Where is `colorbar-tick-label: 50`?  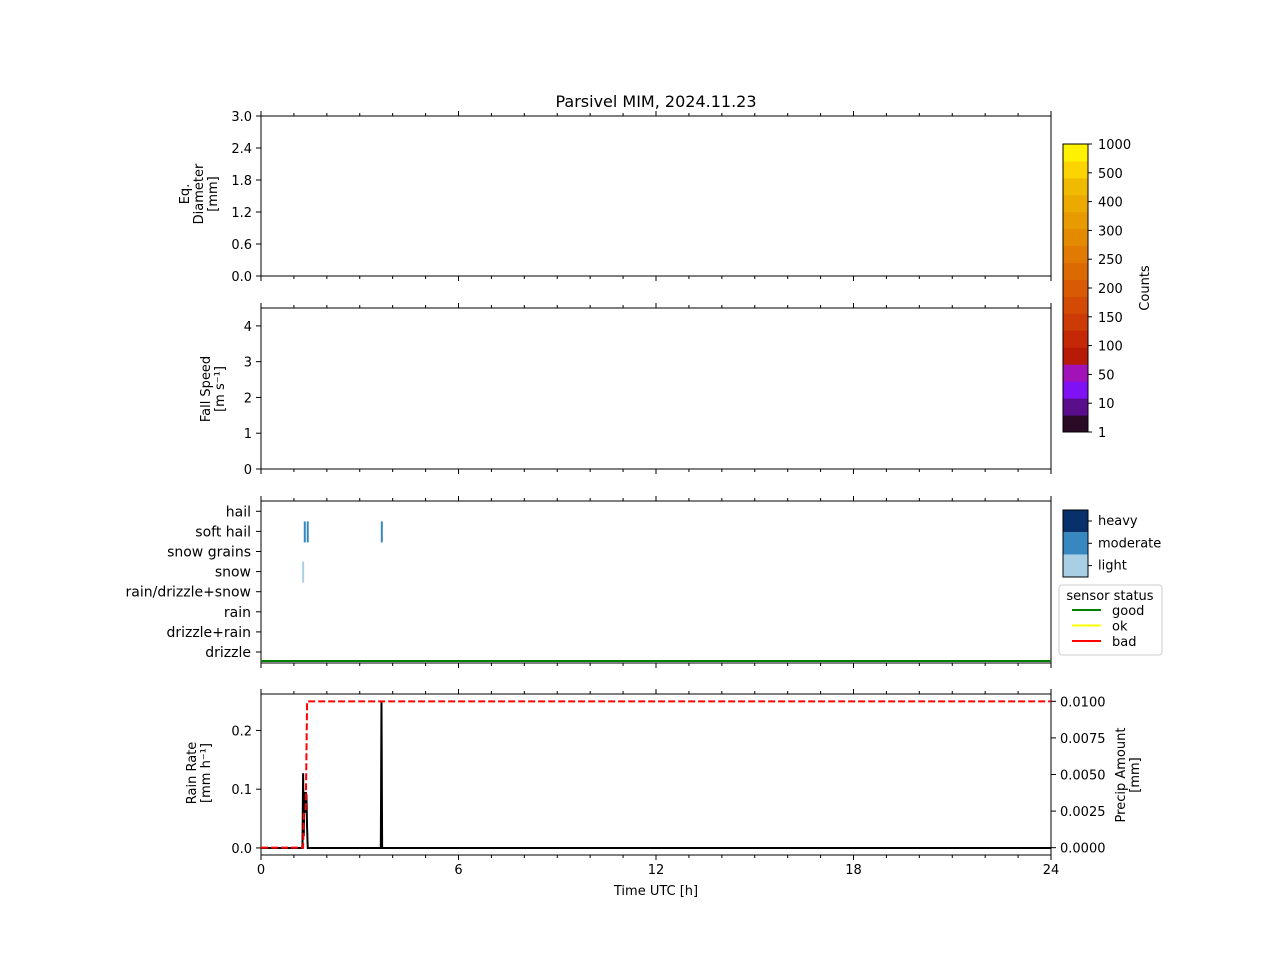
colorbar-tick-label: 50 is located at coordinates (1106, 375).